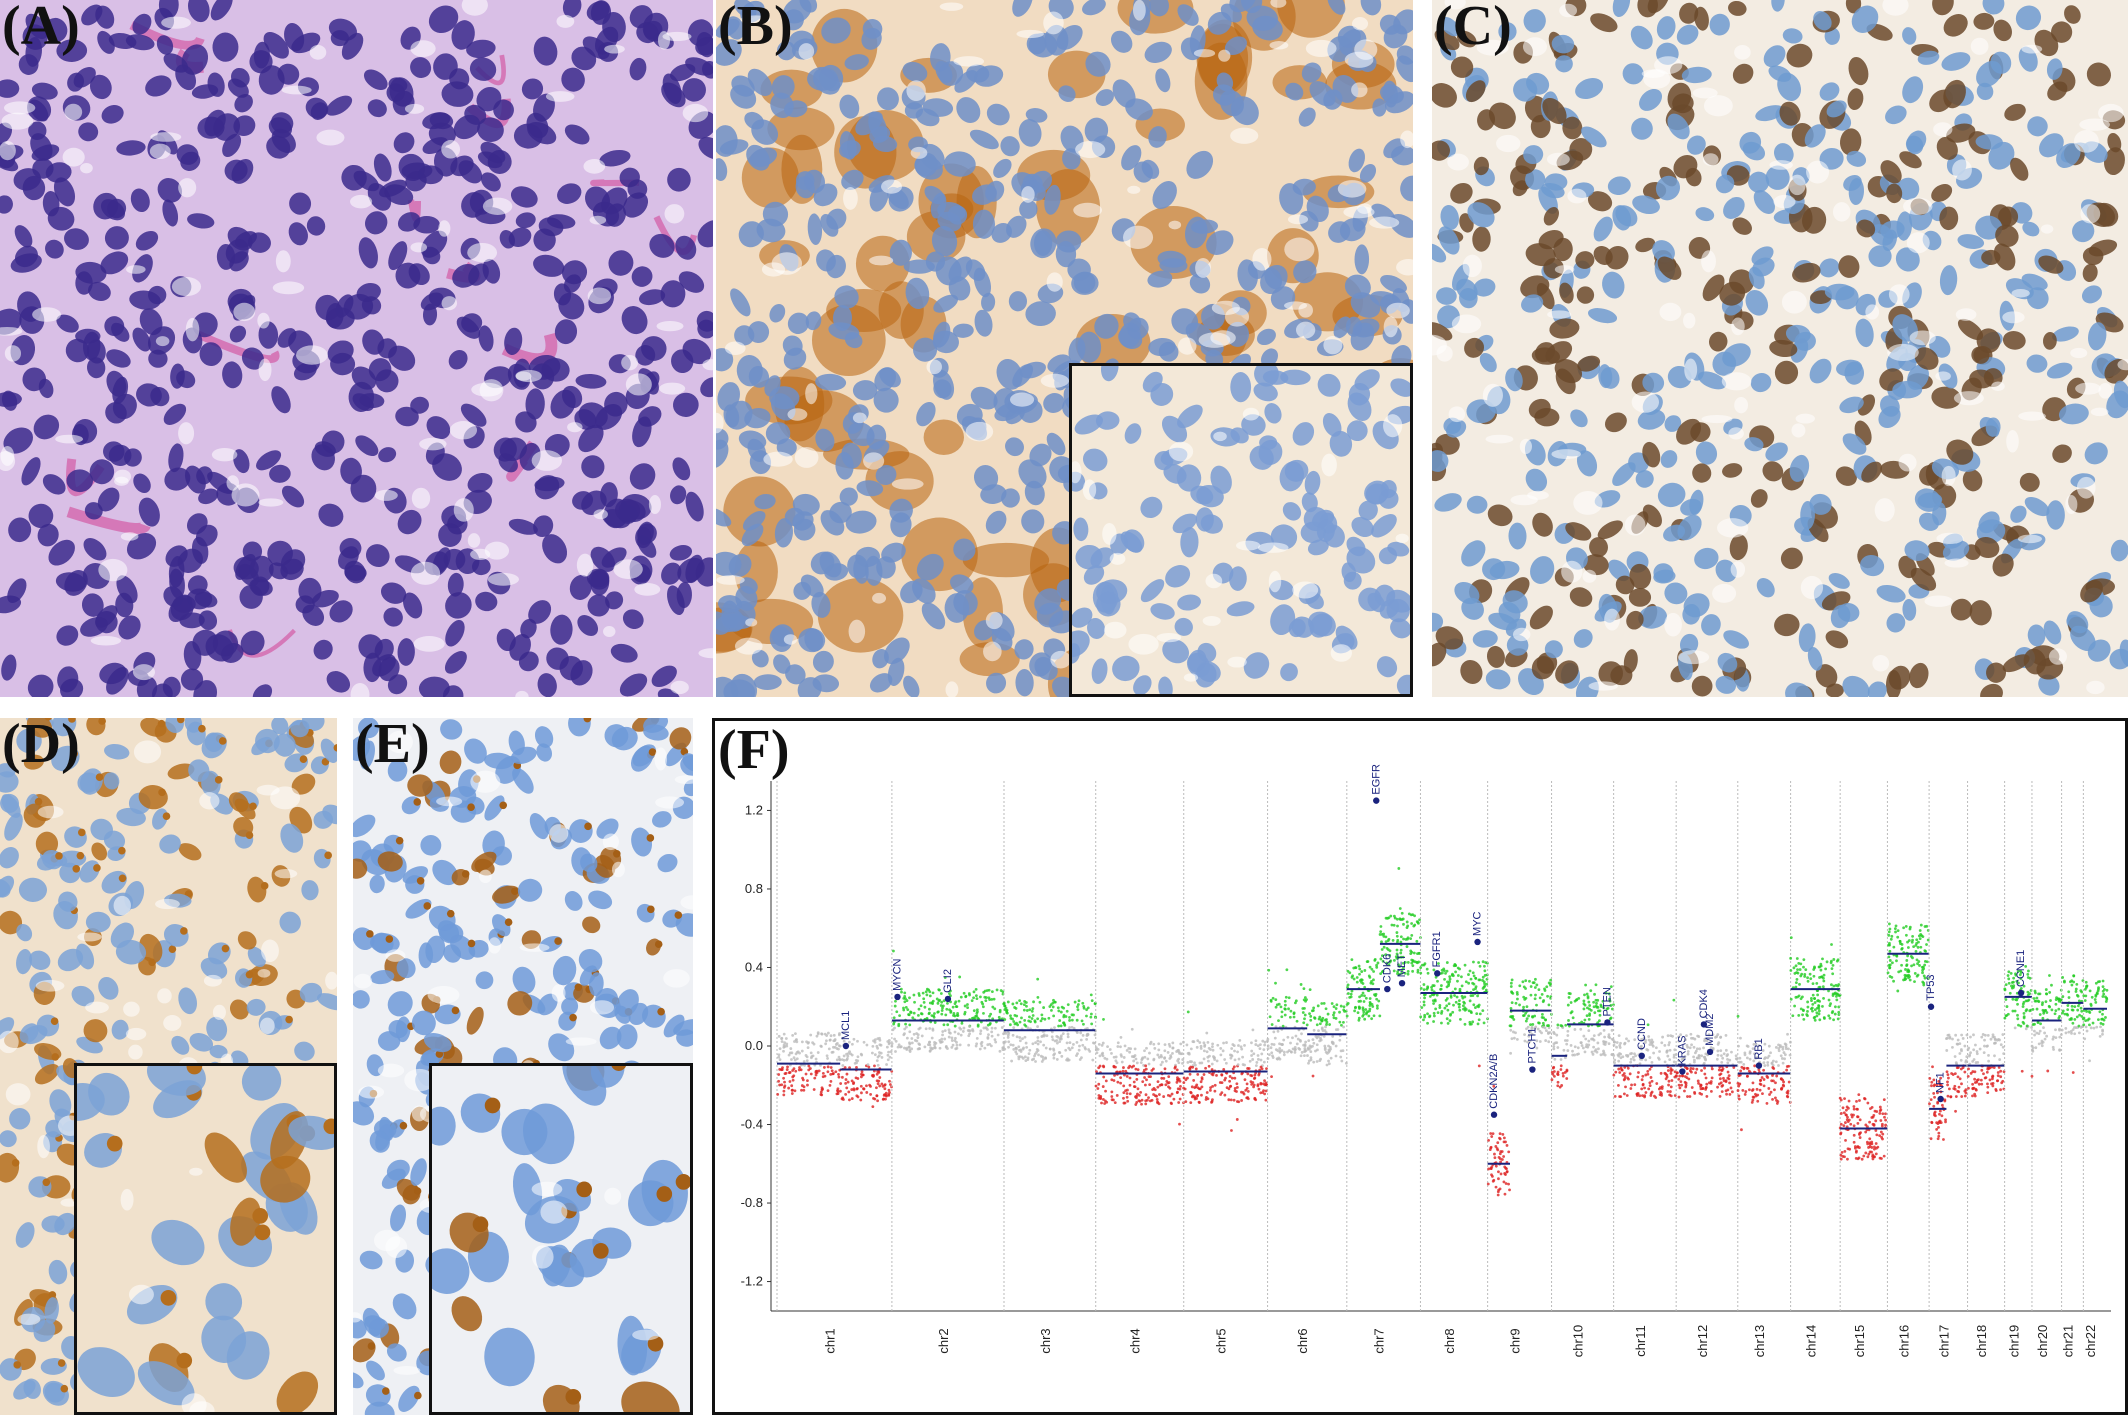  I want to click on y-tick-label: 1.2, so click(754, 809).